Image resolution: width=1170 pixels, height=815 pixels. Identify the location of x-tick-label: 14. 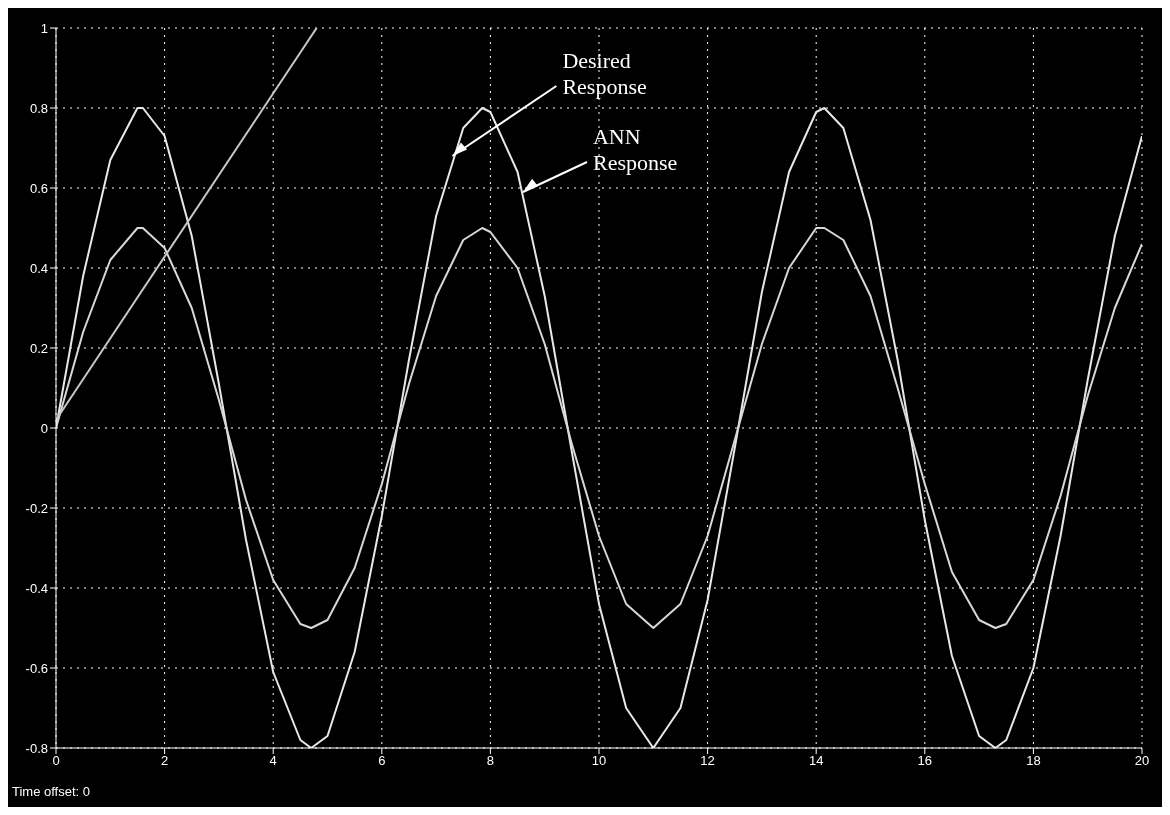
(816, 761).